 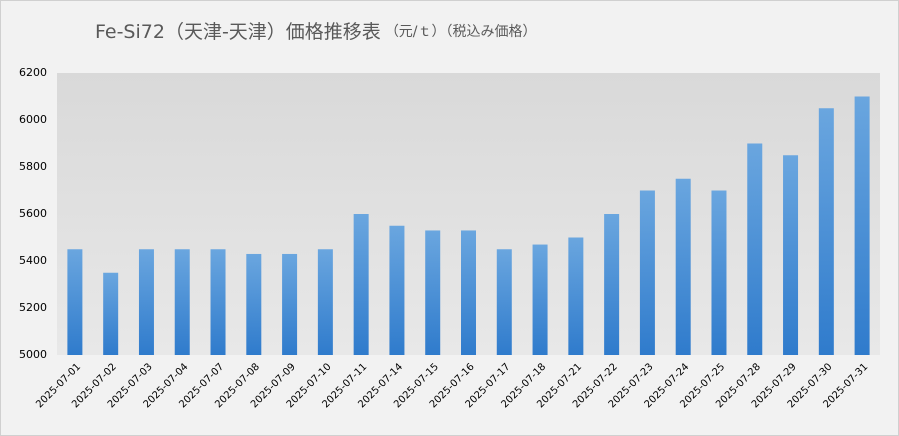 What do you see at coordinates (33, 119) in the screenshot?
I see `y-tick-label: 6000` at bounding box center [33, 119].